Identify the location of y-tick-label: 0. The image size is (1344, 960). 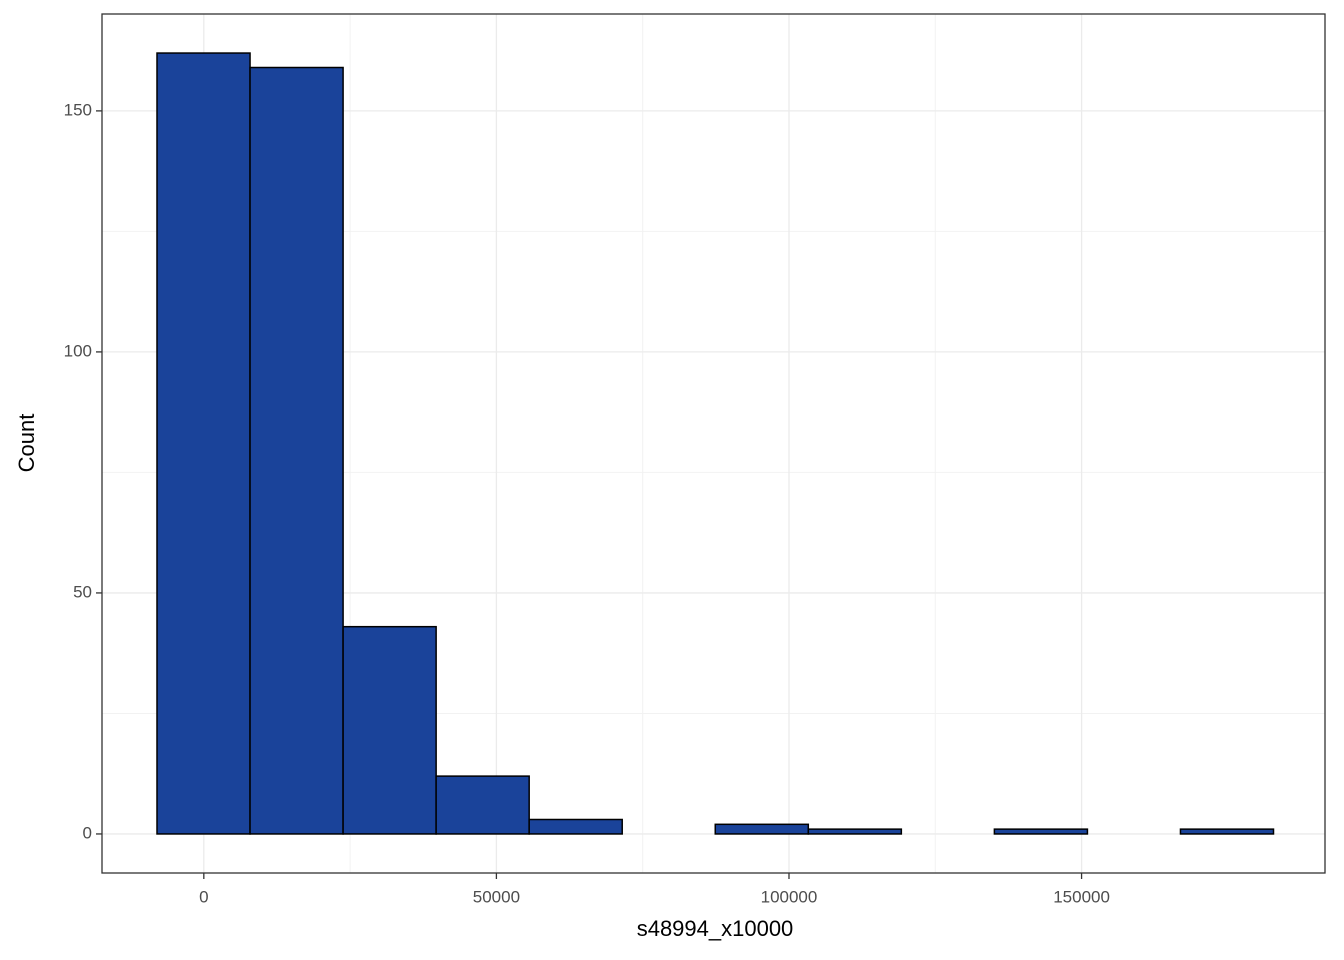
(87, 832).